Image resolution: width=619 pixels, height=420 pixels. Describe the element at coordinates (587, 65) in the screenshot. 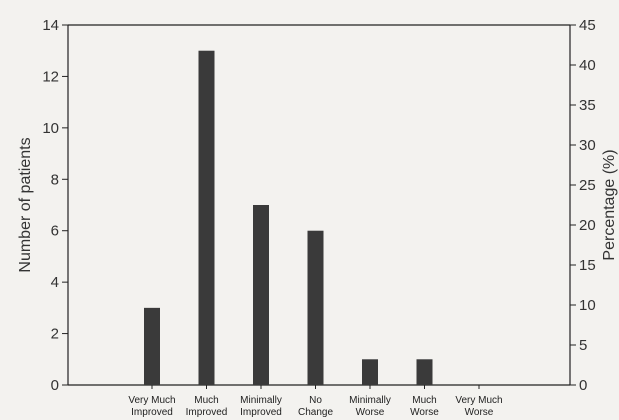

I see `right-tick-label: 40` at that location.